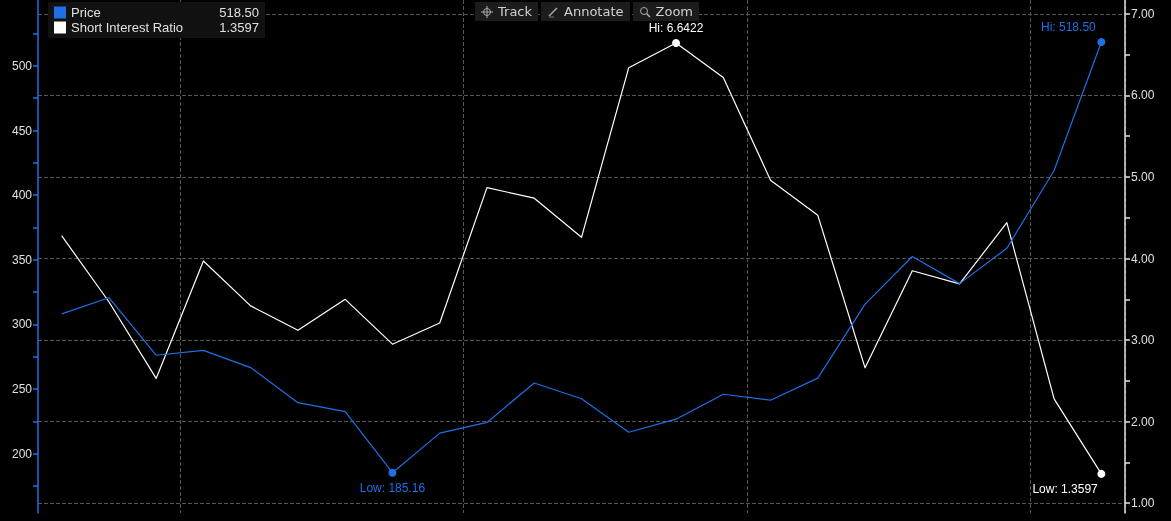  What do you see at coordinates (22, 259) in the screenshot?
I see `y-tick-label: 350` at bounding box center [22, 259].